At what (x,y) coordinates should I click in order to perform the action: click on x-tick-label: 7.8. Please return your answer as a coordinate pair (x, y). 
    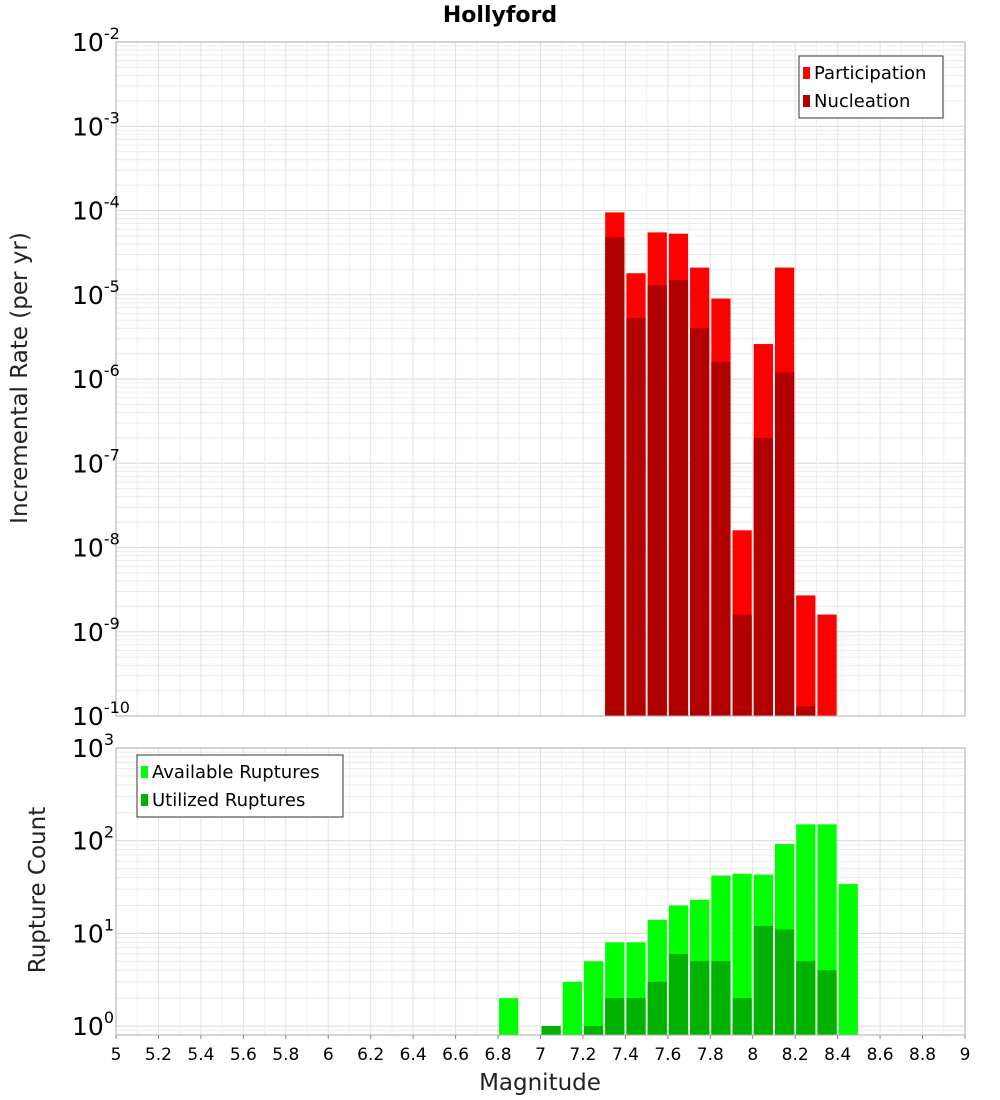
    Looking at the image, I should click on (710, 1055).